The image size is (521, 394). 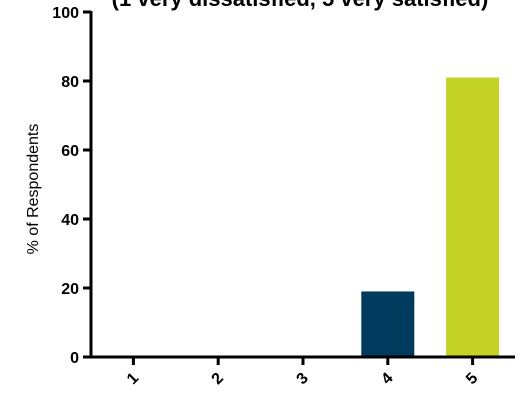 I want to click on x-tick-label: 3, so click(x=303, y=379).